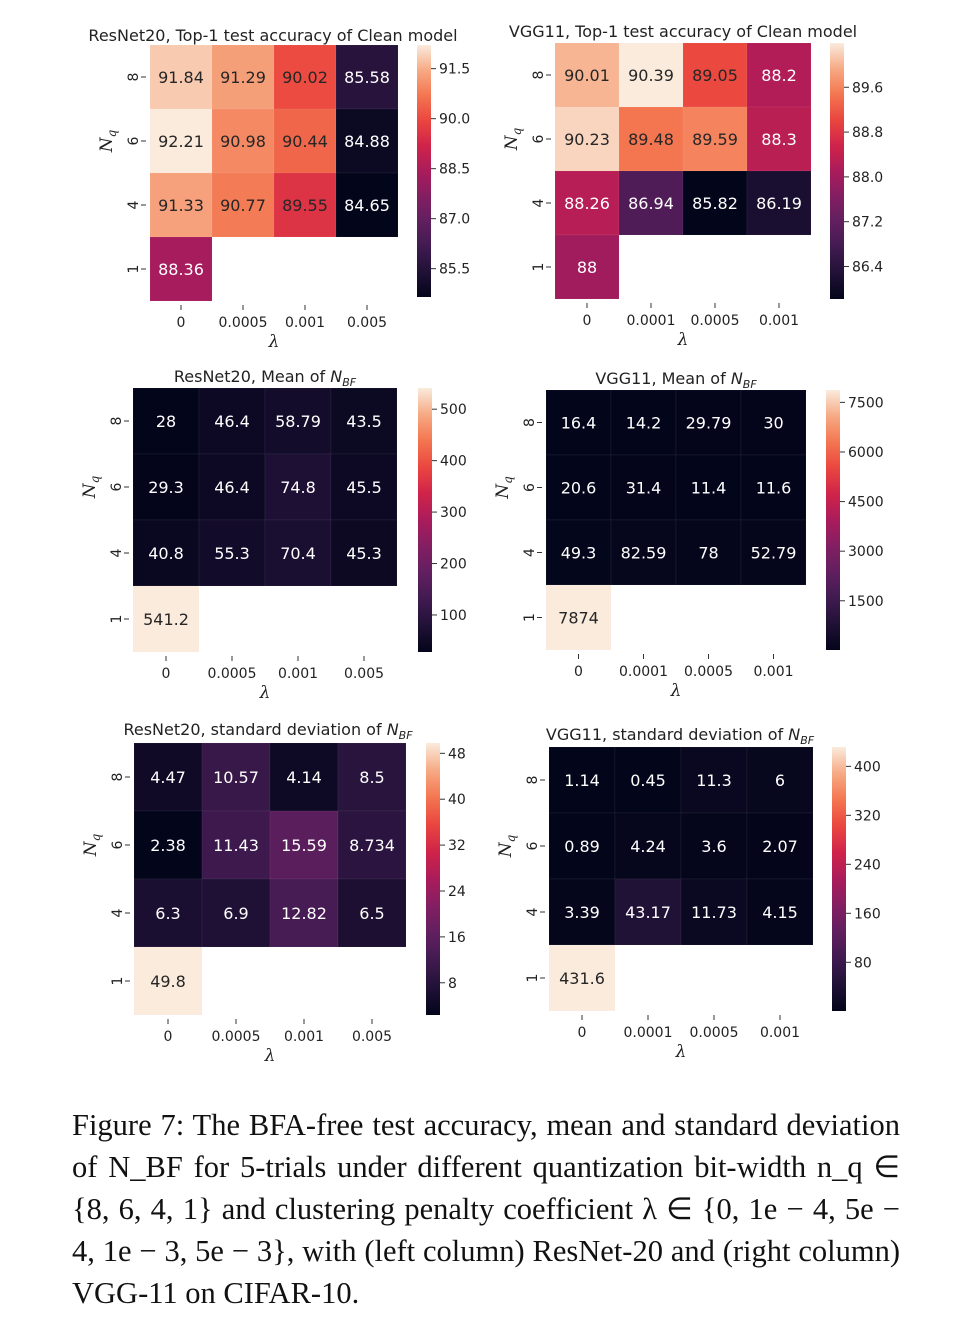 This screenshot has width=972, height=1336. Describe the element at coordinates (714, 912) in the screenshot. I see `cell-value-label: 11.73` at that location.